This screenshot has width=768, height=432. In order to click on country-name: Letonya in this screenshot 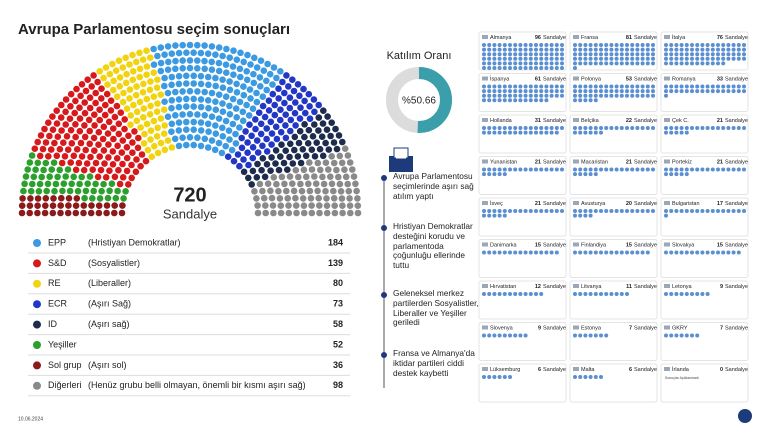, I will do `click(682, 287)`.